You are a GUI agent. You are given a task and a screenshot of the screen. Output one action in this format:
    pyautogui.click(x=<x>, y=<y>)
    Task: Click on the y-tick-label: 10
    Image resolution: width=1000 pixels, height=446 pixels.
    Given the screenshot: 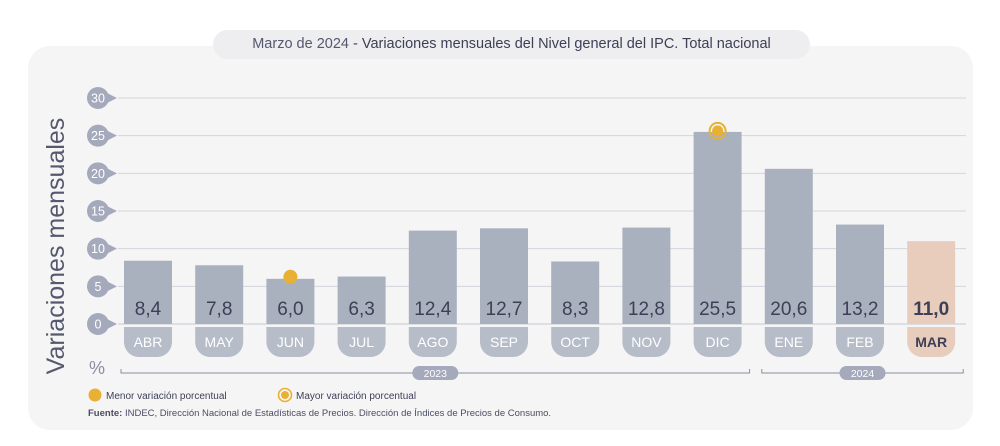 What is the action you would take?
    pyautogui.click(x=98, y=249)
    